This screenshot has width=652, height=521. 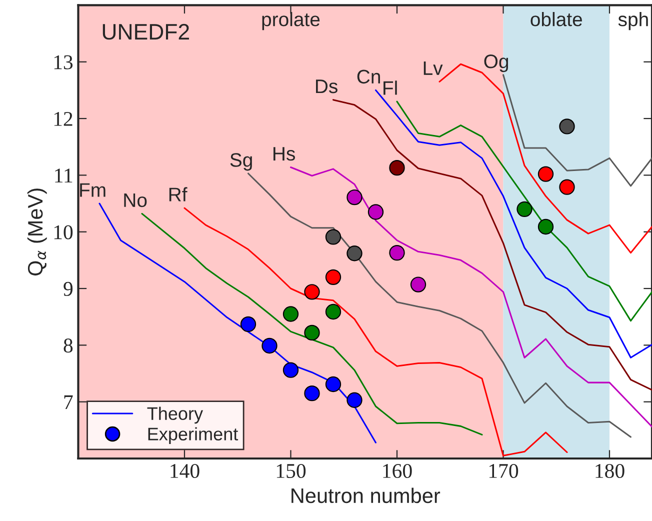 I want to click on x-tick-label: 160, so click(x=397, y=471).